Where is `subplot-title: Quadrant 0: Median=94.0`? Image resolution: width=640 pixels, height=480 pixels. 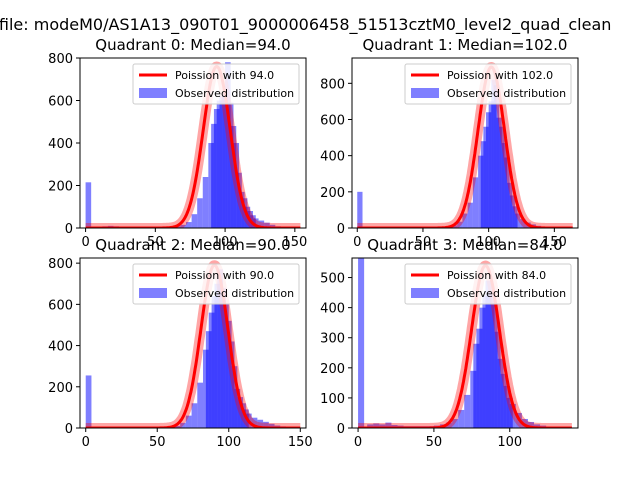
subplot-title: Quadrant 0: Median=94.0 is located at coordinates (192, 45).